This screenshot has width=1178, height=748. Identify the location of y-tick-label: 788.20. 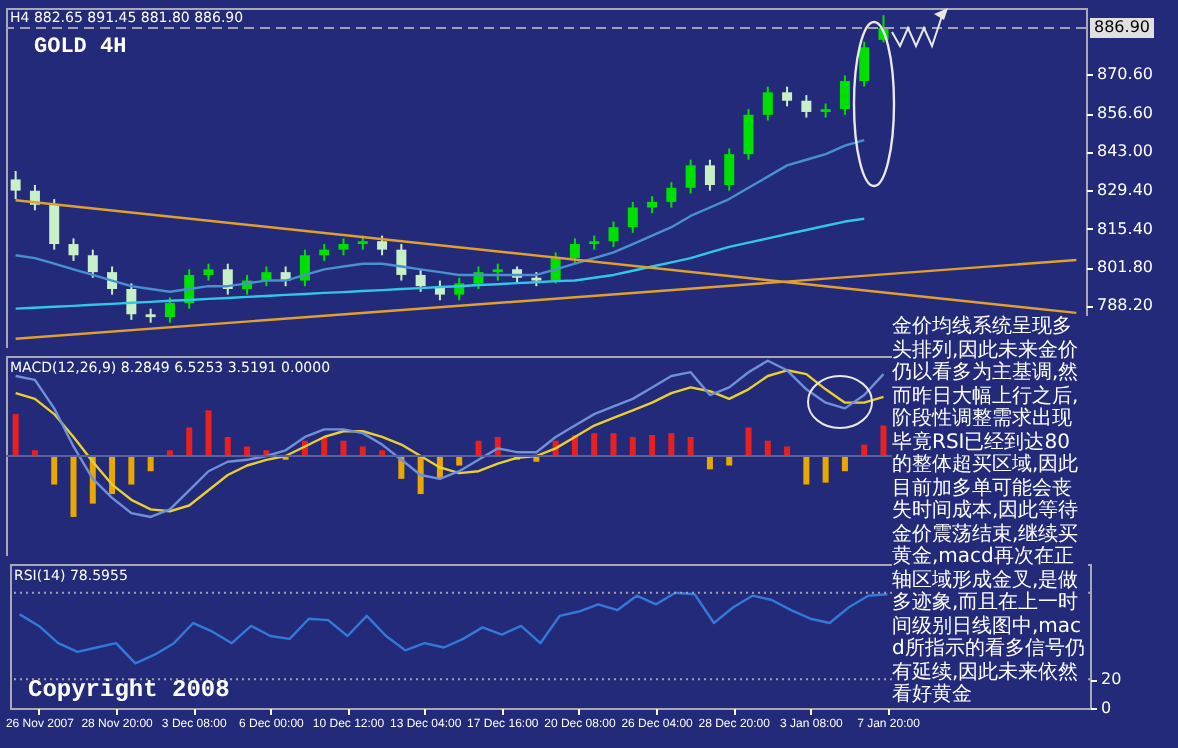
(1125, 305).